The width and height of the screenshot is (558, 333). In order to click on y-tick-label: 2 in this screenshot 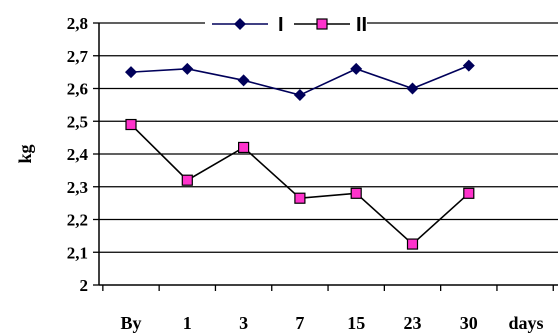, I will do `click(84, 285)`.